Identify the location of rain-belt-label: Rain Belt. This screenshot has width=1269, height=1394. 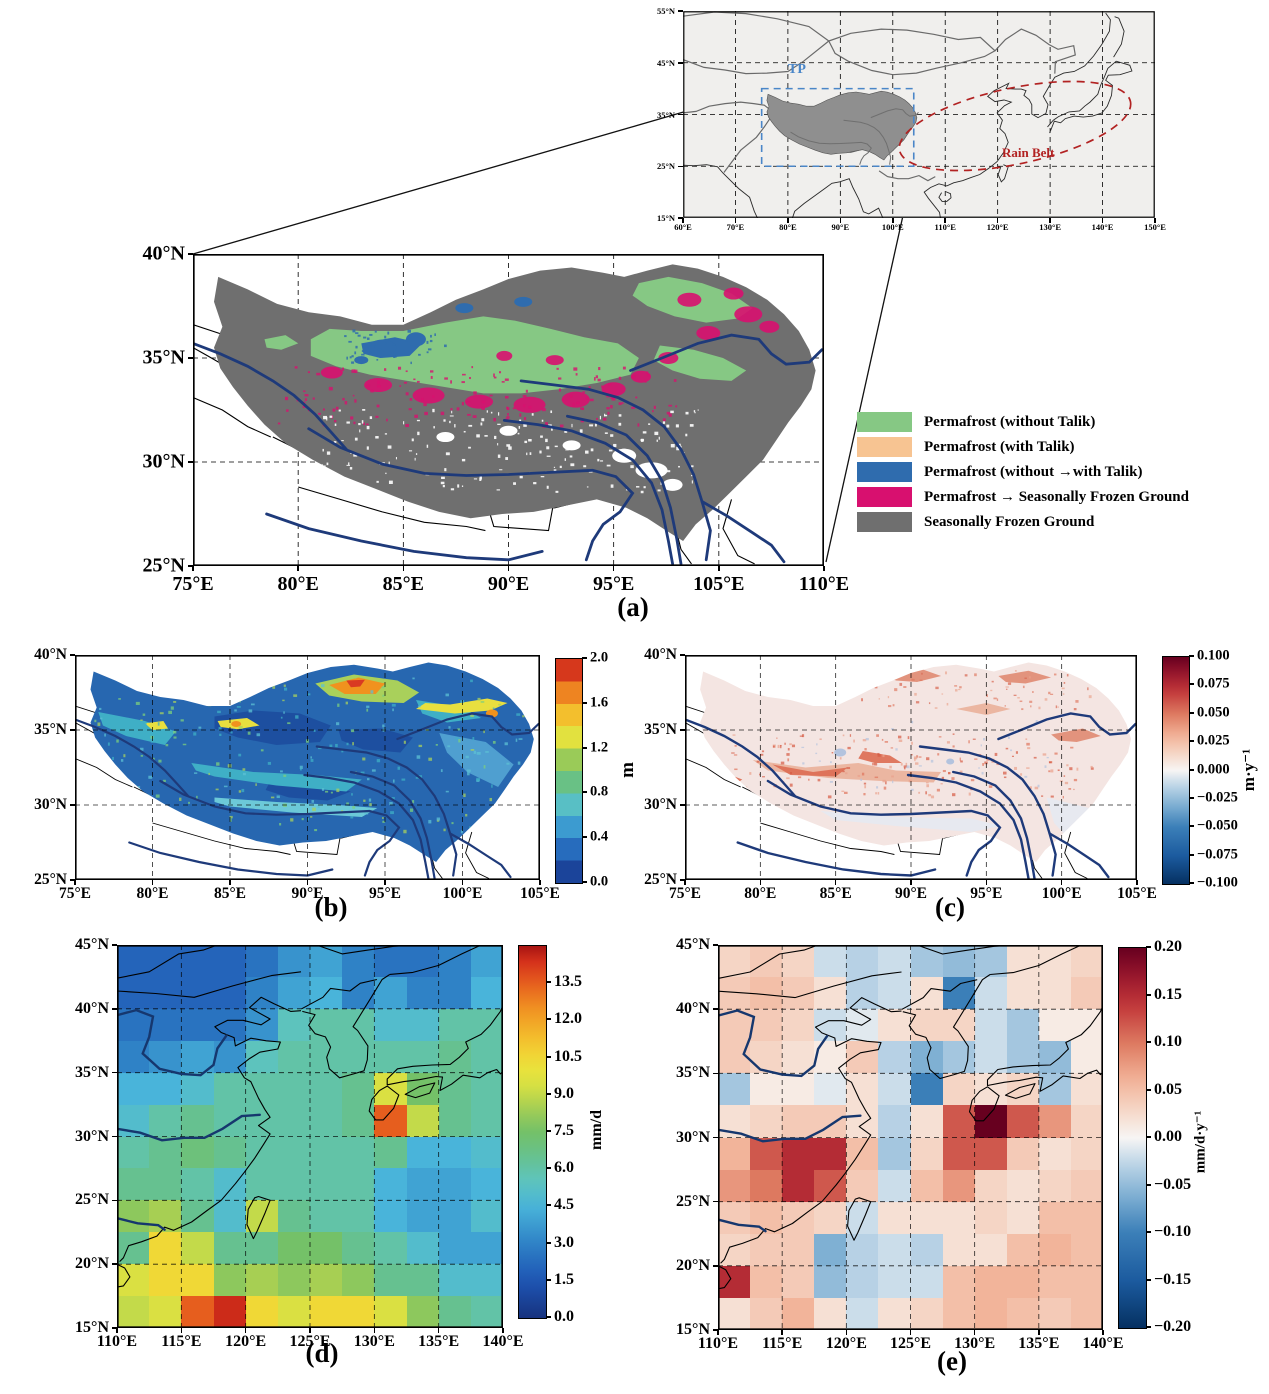
(1028, 152).